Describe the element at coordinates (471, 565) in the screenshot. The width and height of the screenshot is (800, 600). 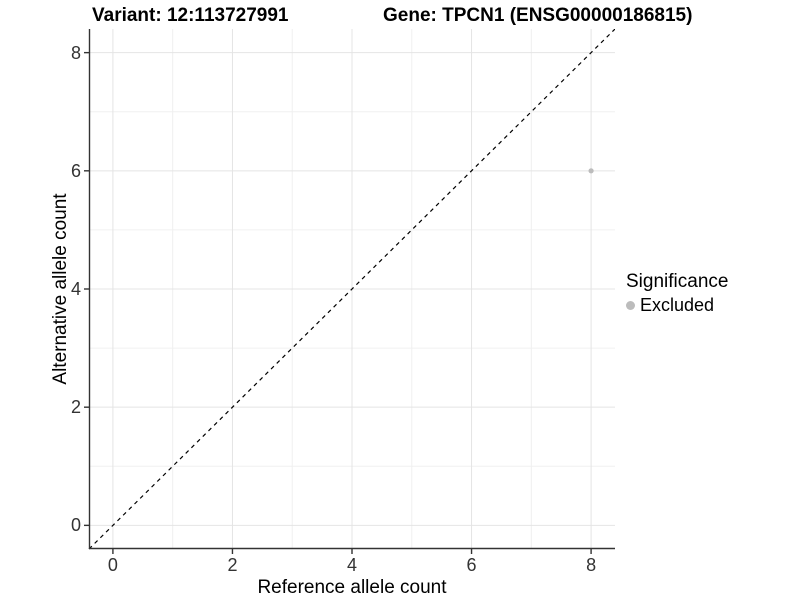
I see `x-tick-label: 6` at that location.